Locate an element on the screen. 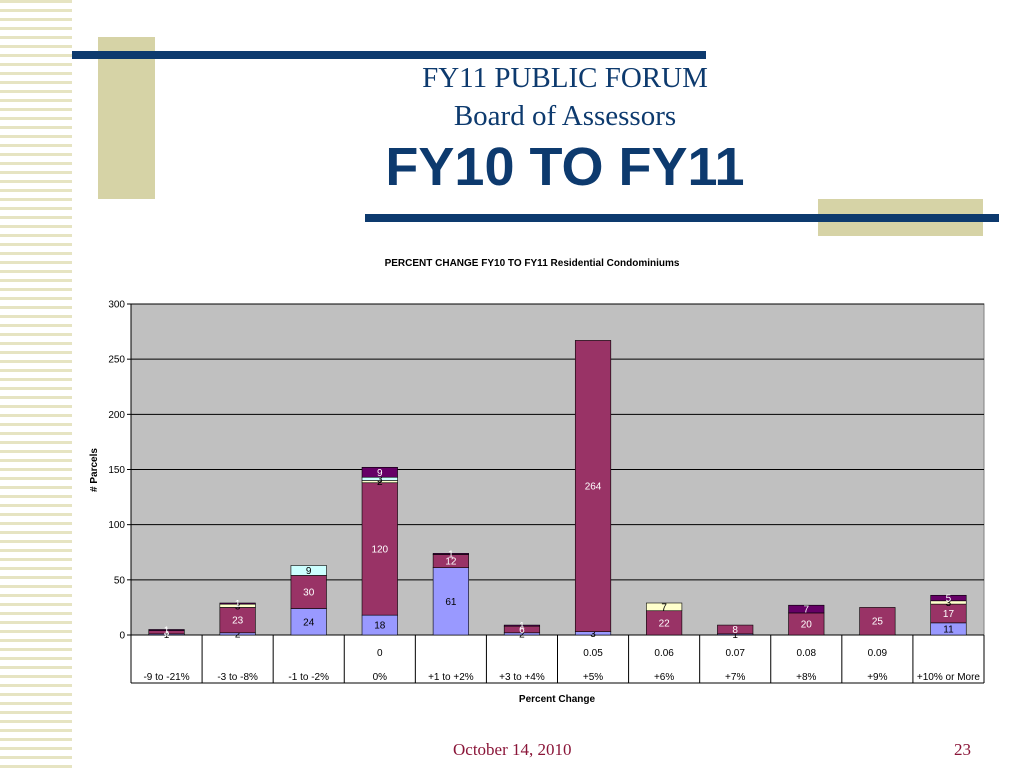 Image resolution: width=1024 pixels, height=768 pixels. decorative-line-bottom is located at coordinates (682, 218).